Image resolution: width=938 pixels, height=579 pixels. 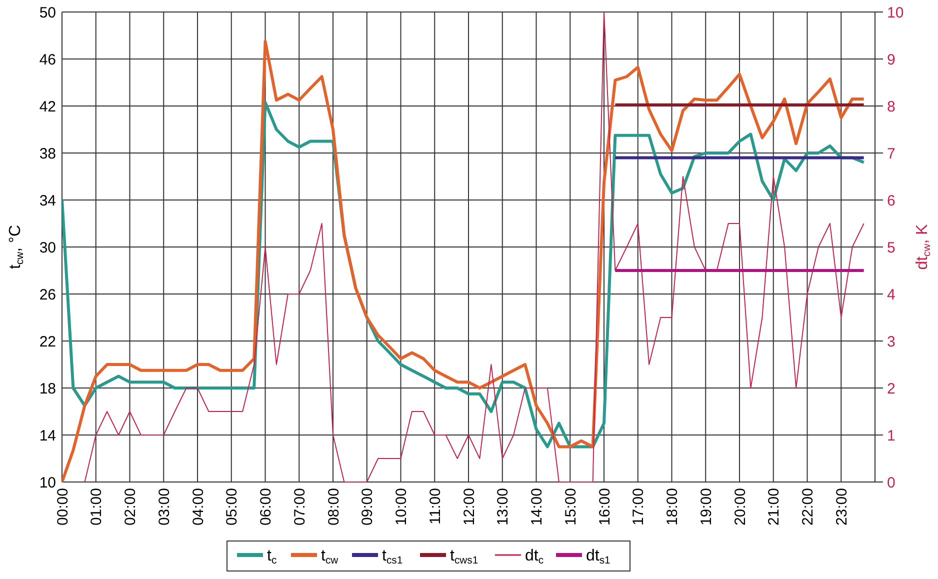 I want to click on y2-tick-label: 2, so click(x=891, y=389).